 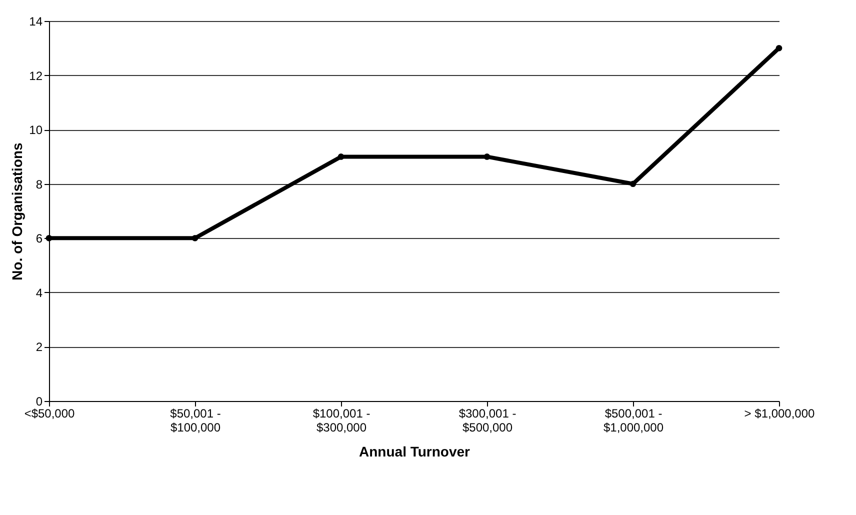 I want to click on x-tick-label: <$50,000, so click(x=50, y=413).